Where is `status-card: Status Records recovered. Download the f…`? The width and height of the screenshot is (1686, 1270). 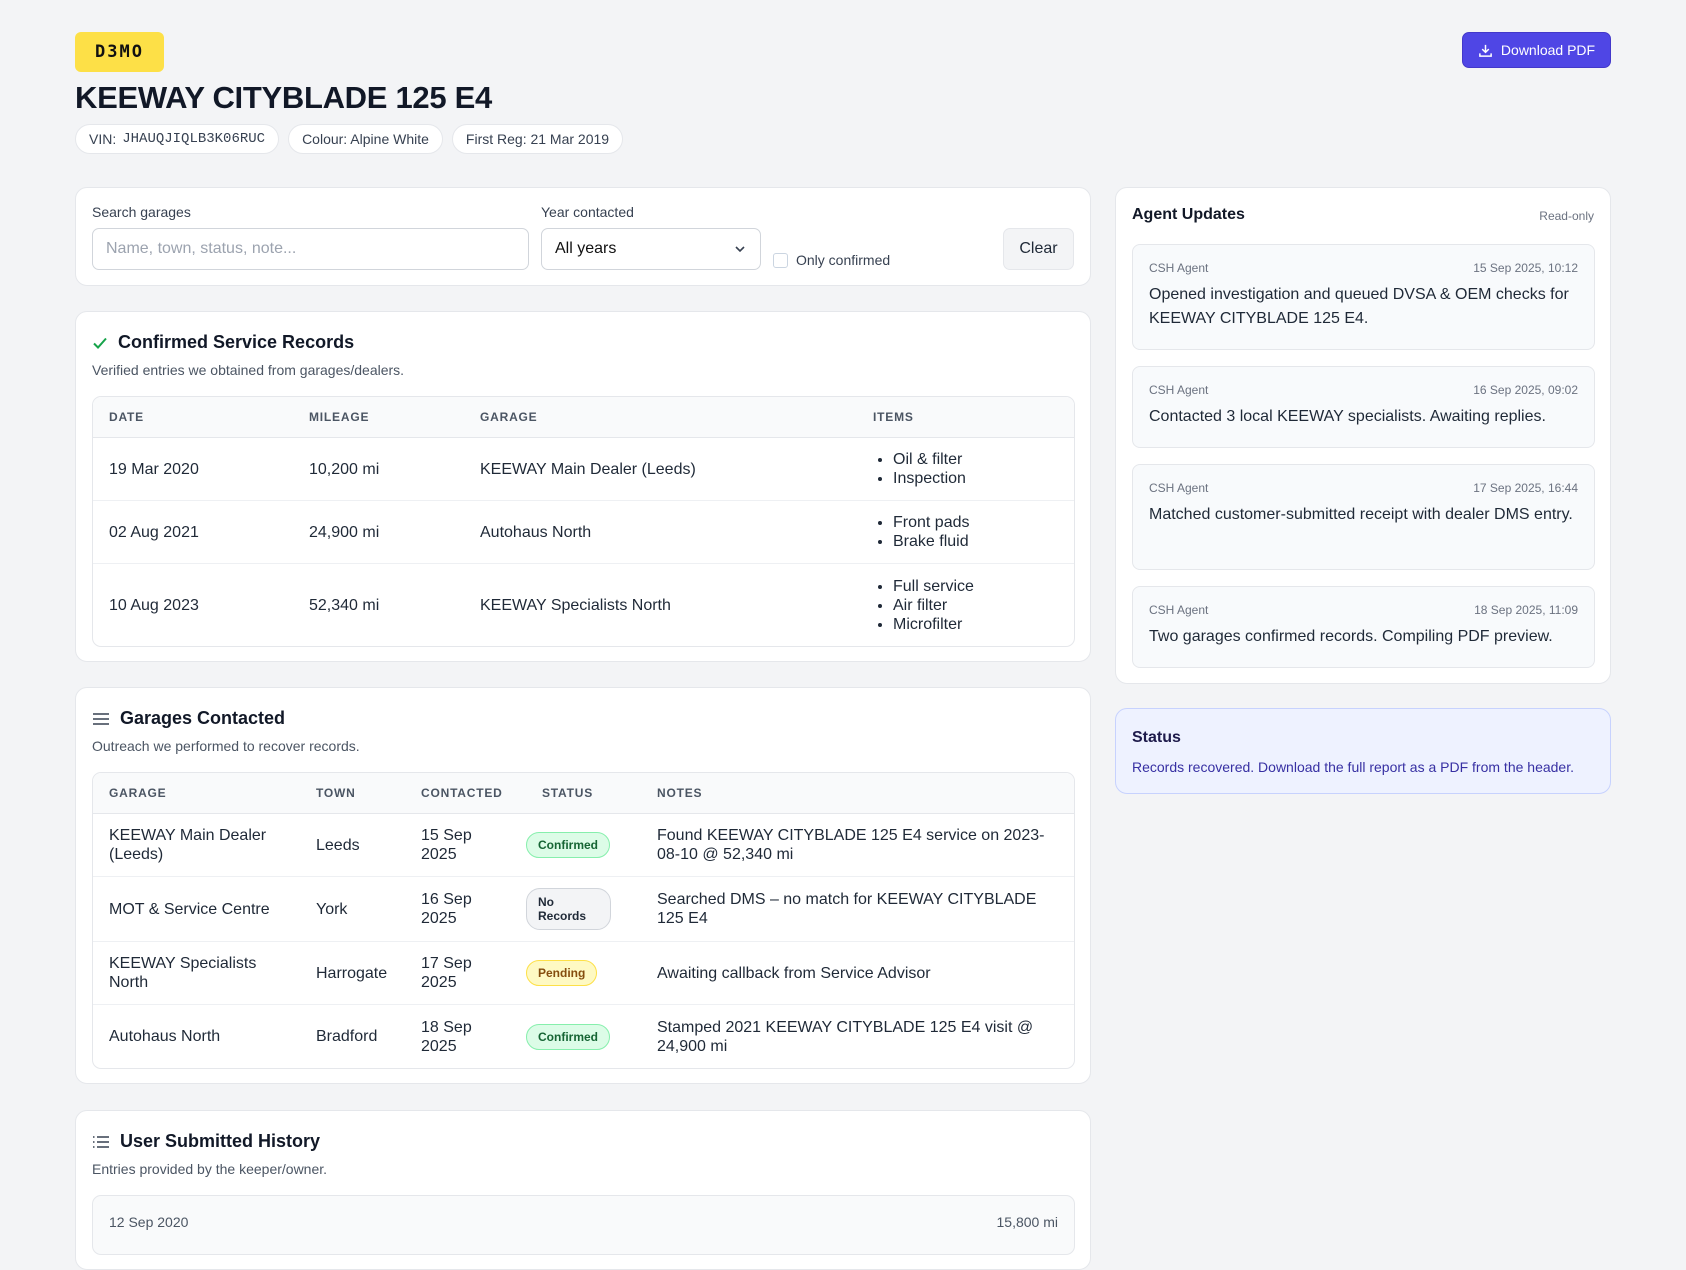
status-card: Status Records recovered. Download the f… is located at coordinates (1363, 751).